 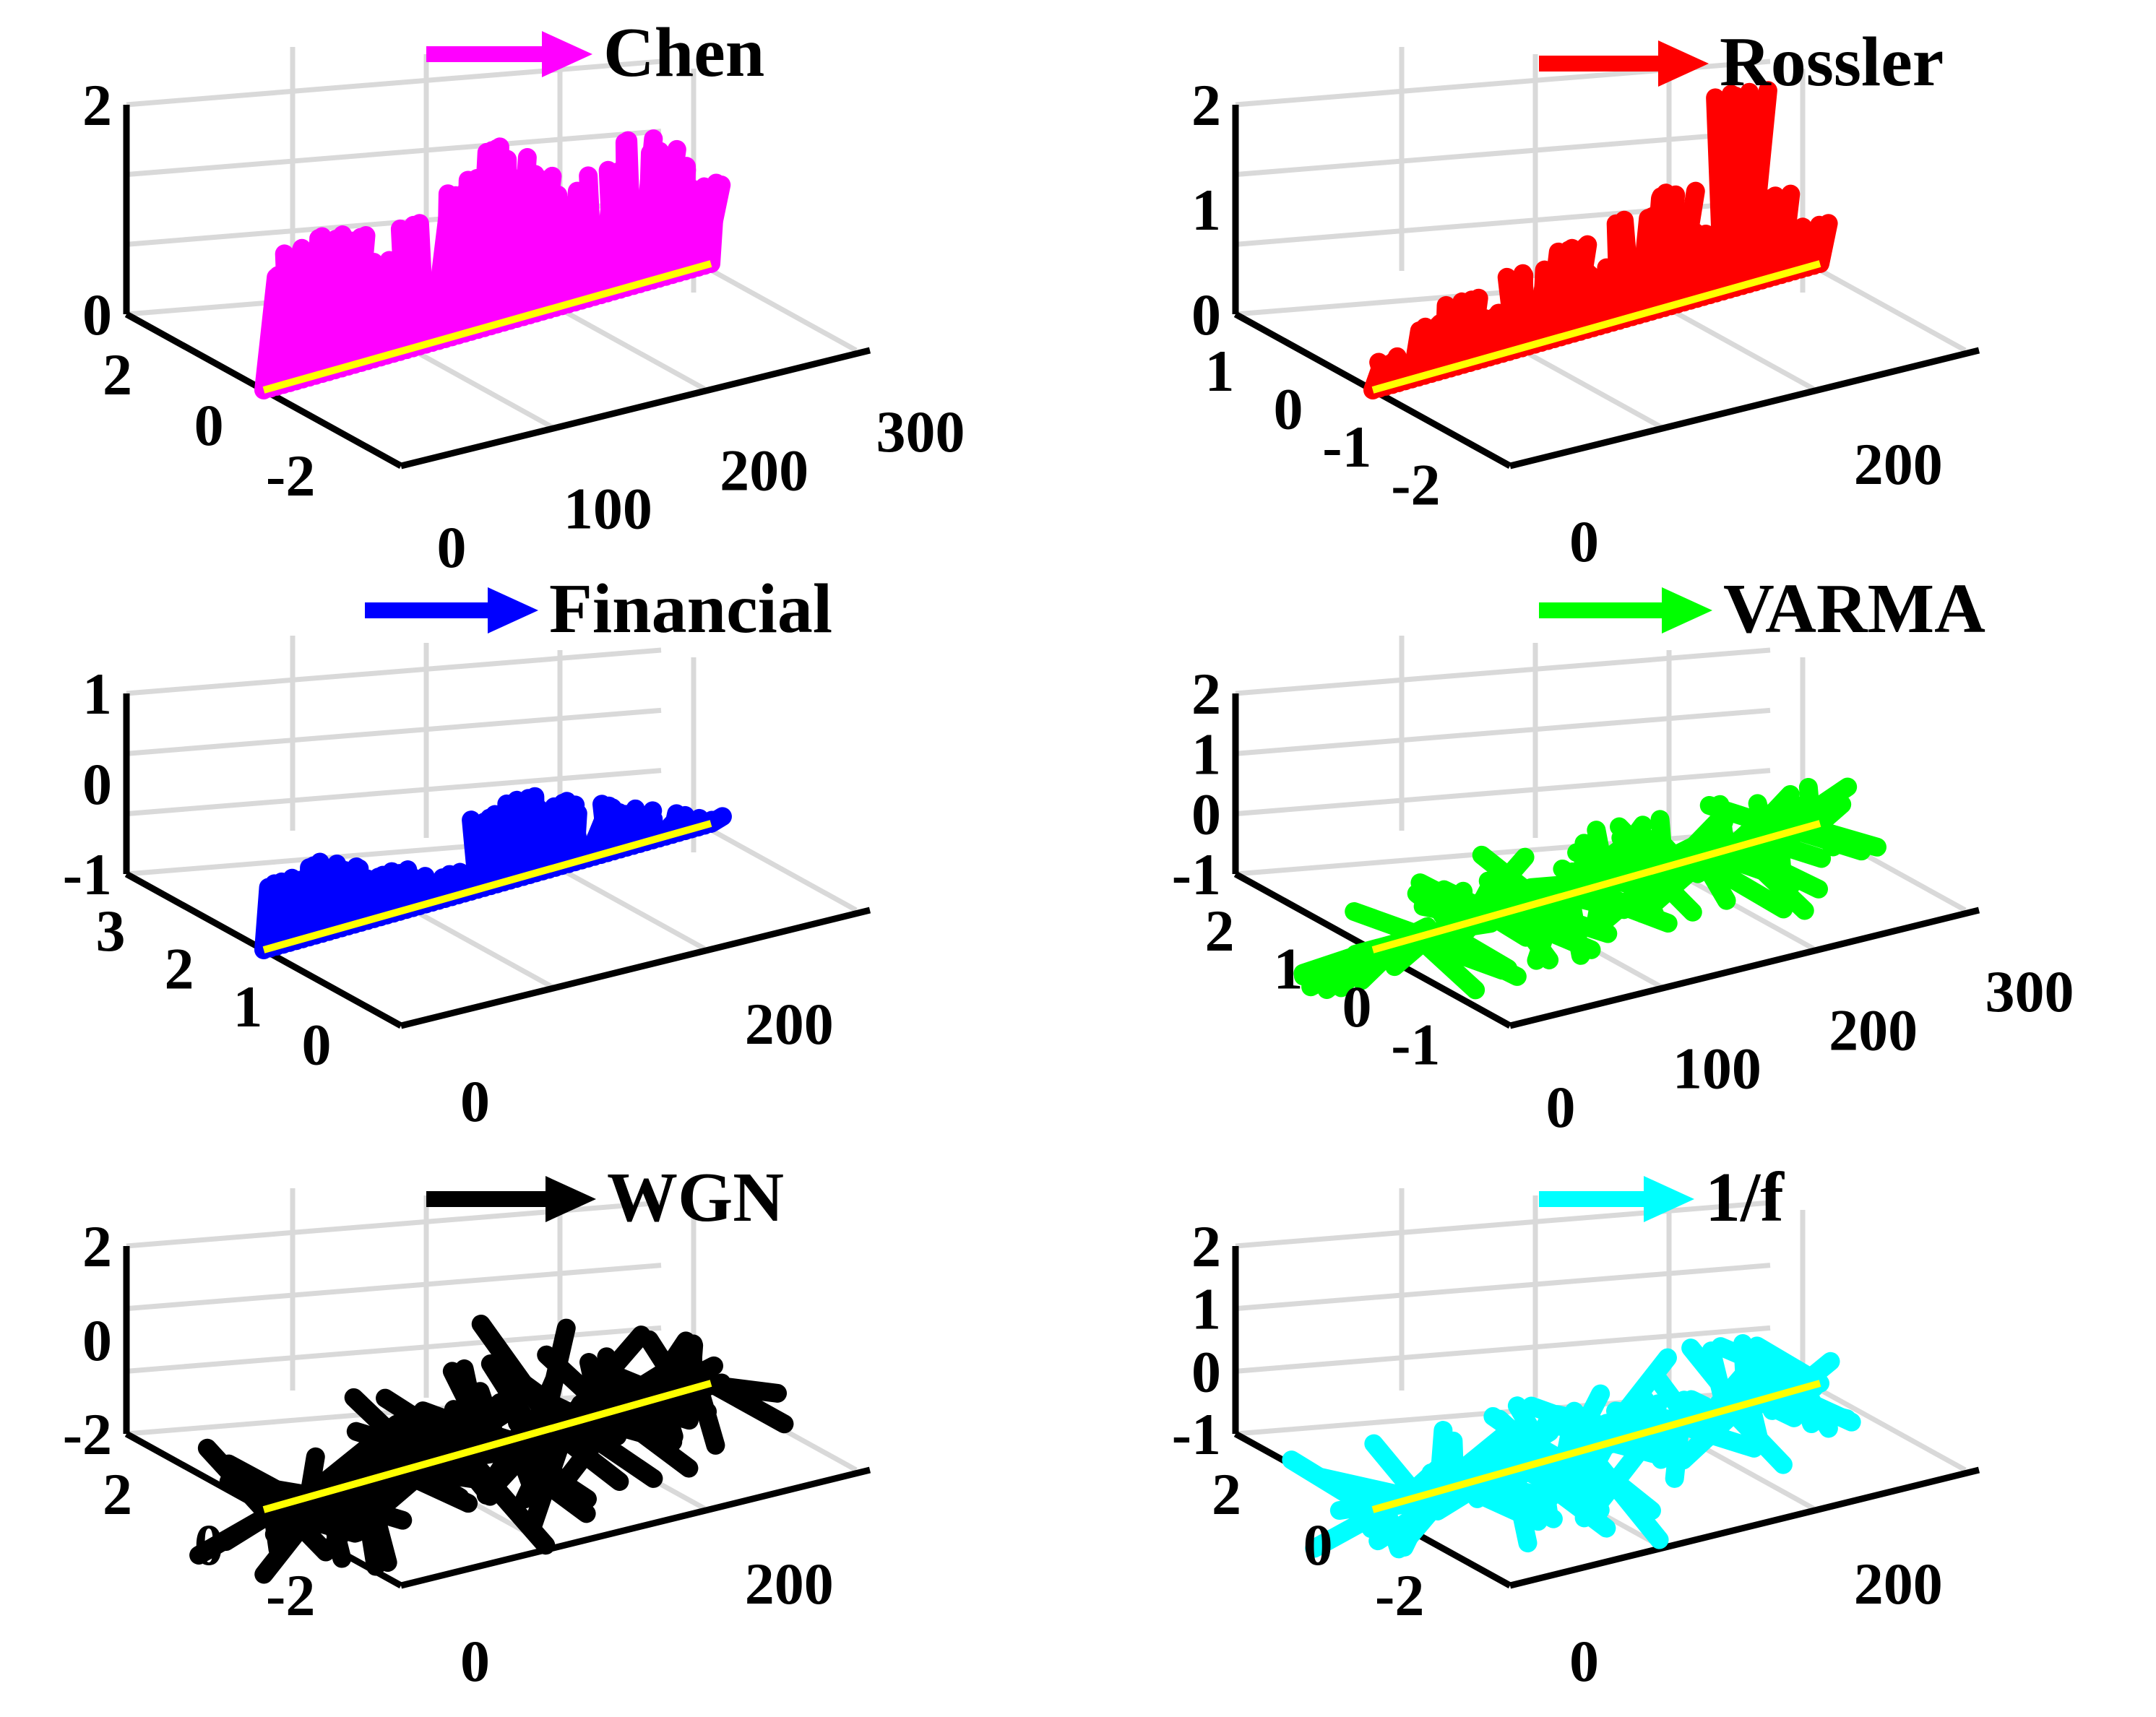 What do you see at coordinates (1718, 1069) in the screenshot?
I see `x-tick-label: 100` at bounding box center [1718, 1069].